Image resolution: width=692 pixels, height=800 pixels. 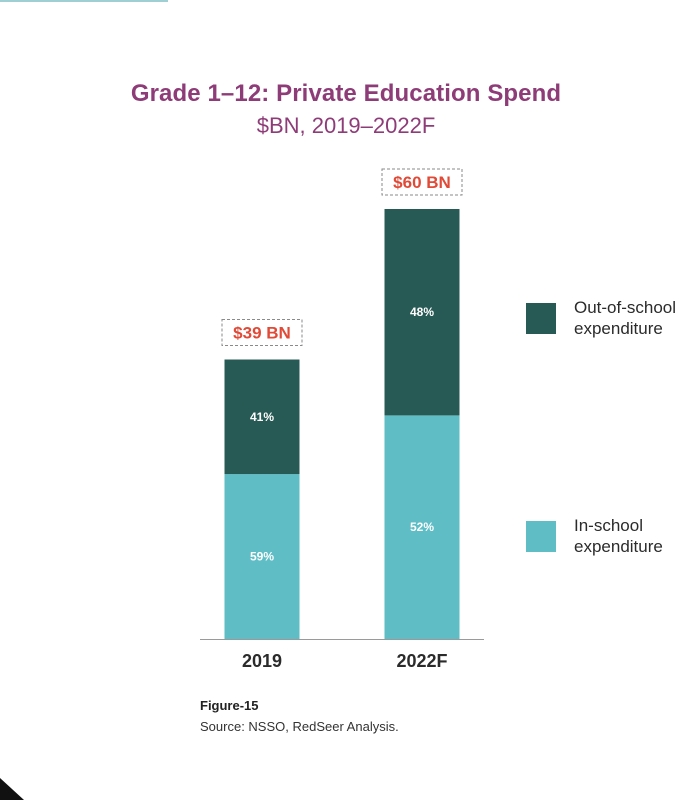 I want to click on x-tick-label-2022f: 2022F, so click(x=421, y=661).